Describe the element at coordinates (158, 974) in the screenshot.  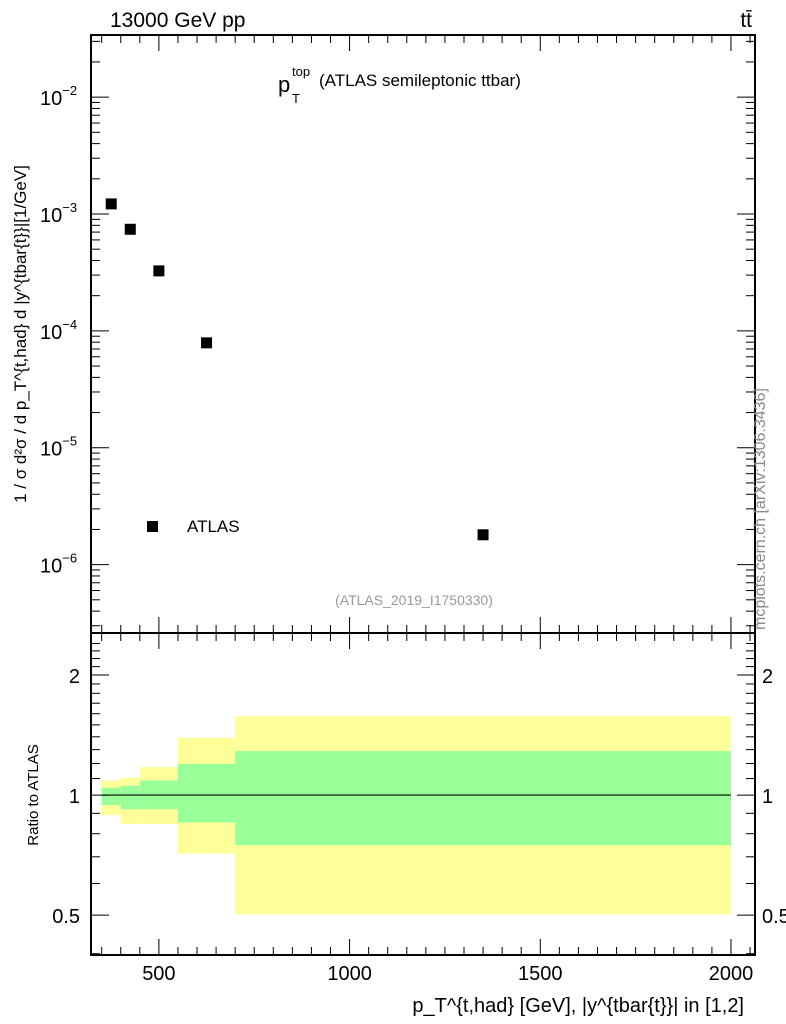
I see `x-tick-label: 500` at that location.